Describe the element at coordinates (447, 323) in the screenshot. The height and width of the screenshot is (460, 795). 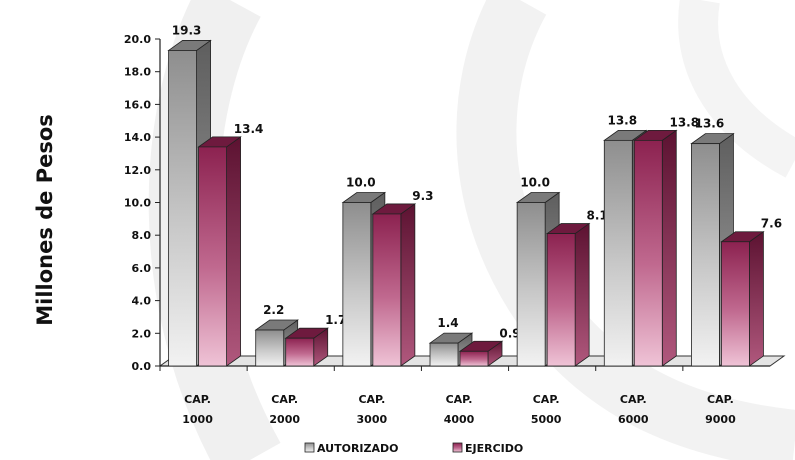
I see `value-label-autorizado-3: 1.4` at that location.